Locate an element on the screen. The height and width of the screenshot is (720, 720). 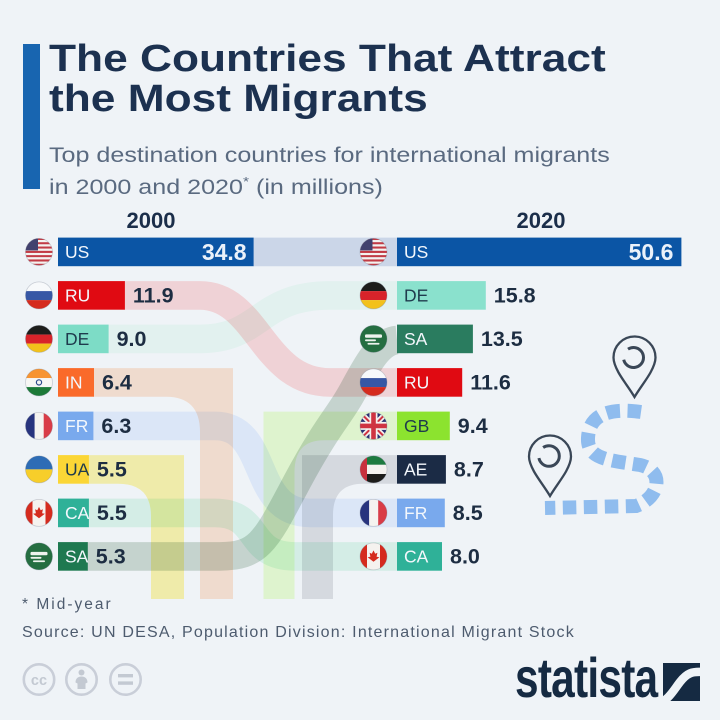
svg-text: 6.4 is located at coordinates (117, 382).